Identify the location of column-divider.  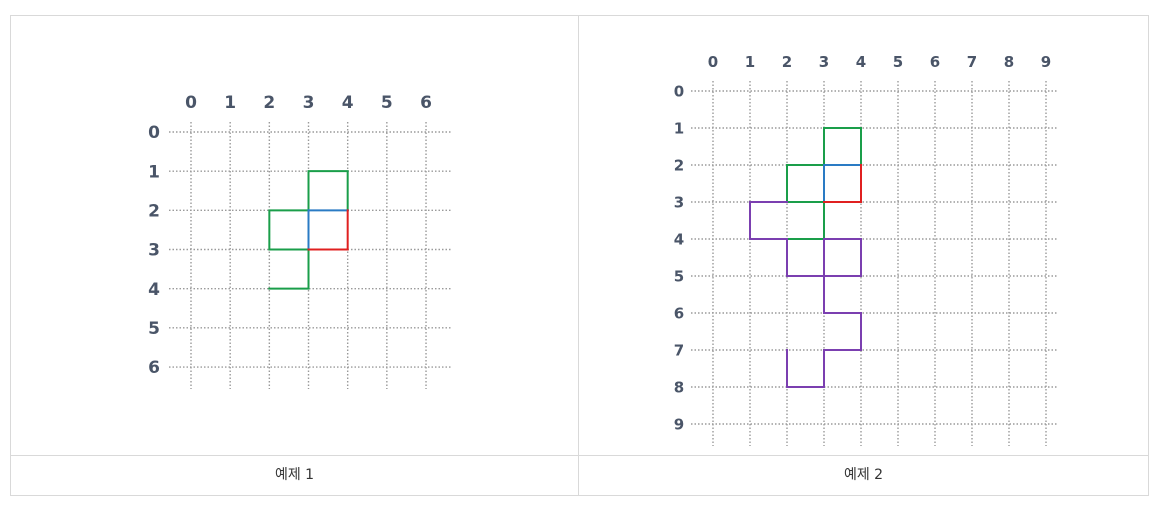
(578, 255).